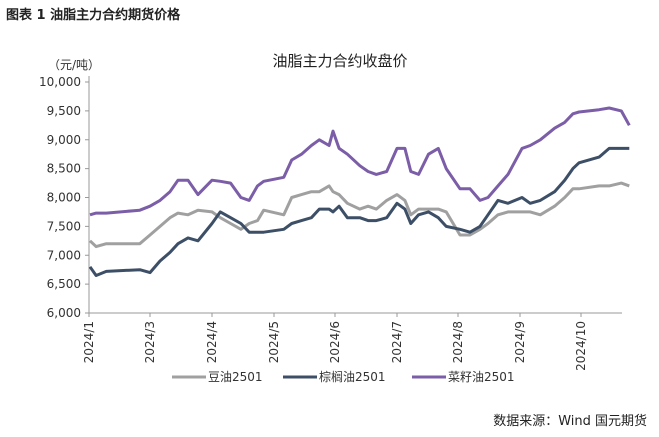 Image resolution: width=659 pixels, height=437 pixels. I want to click on y-tick-label: 8,000, so click(64, 198).